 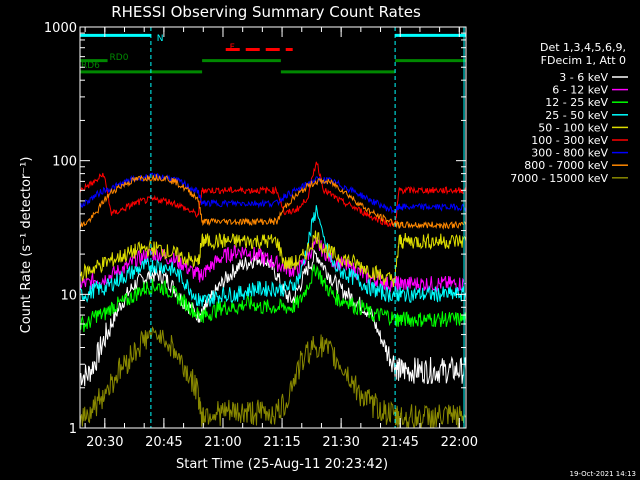 What do you see at coordinates (68, 295) in the screenshot?
I see `y-tick-label: 10` at bounding box center [68, 295].